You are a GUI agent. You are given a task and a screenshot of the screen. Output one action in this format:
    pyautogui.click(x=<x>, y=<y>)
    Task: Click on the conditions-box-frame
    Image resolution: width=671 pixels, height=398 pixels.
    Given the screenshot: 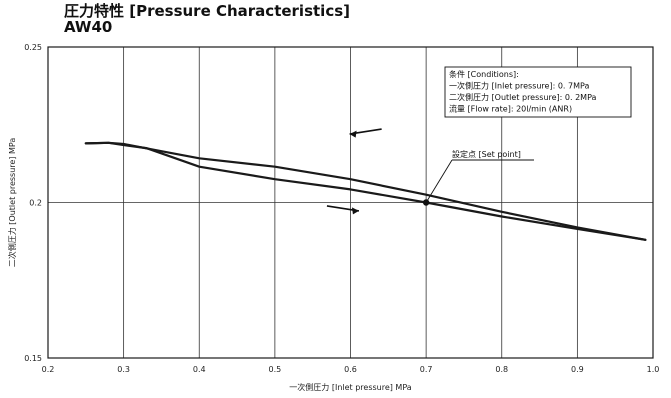 What is the action you would take?
    pyautogui.click(x=538, y=92)
    